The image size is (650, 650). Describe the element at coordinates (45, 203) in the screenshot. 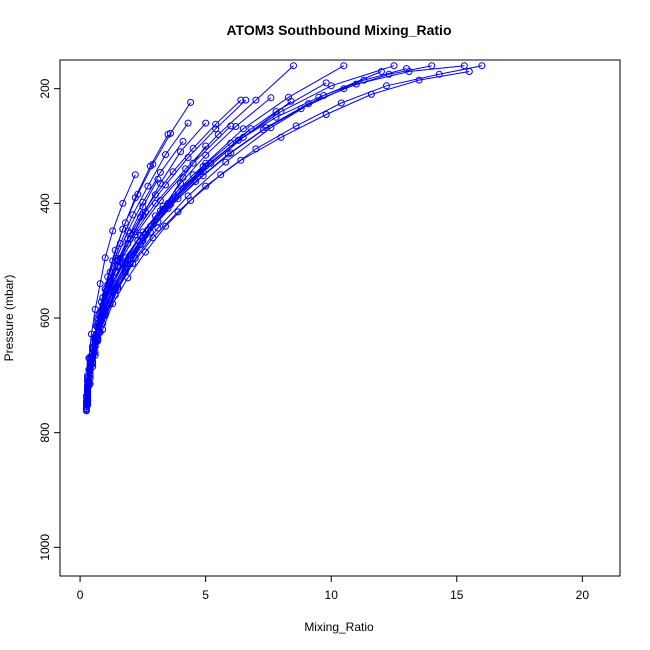

I see `y-tick-label: 400` at that location.